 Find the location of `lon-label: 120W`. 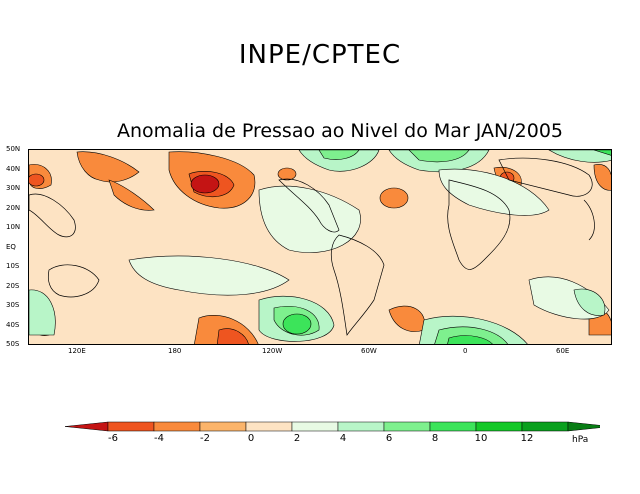

lon-label: 120W is located at coordinates (272, 351).